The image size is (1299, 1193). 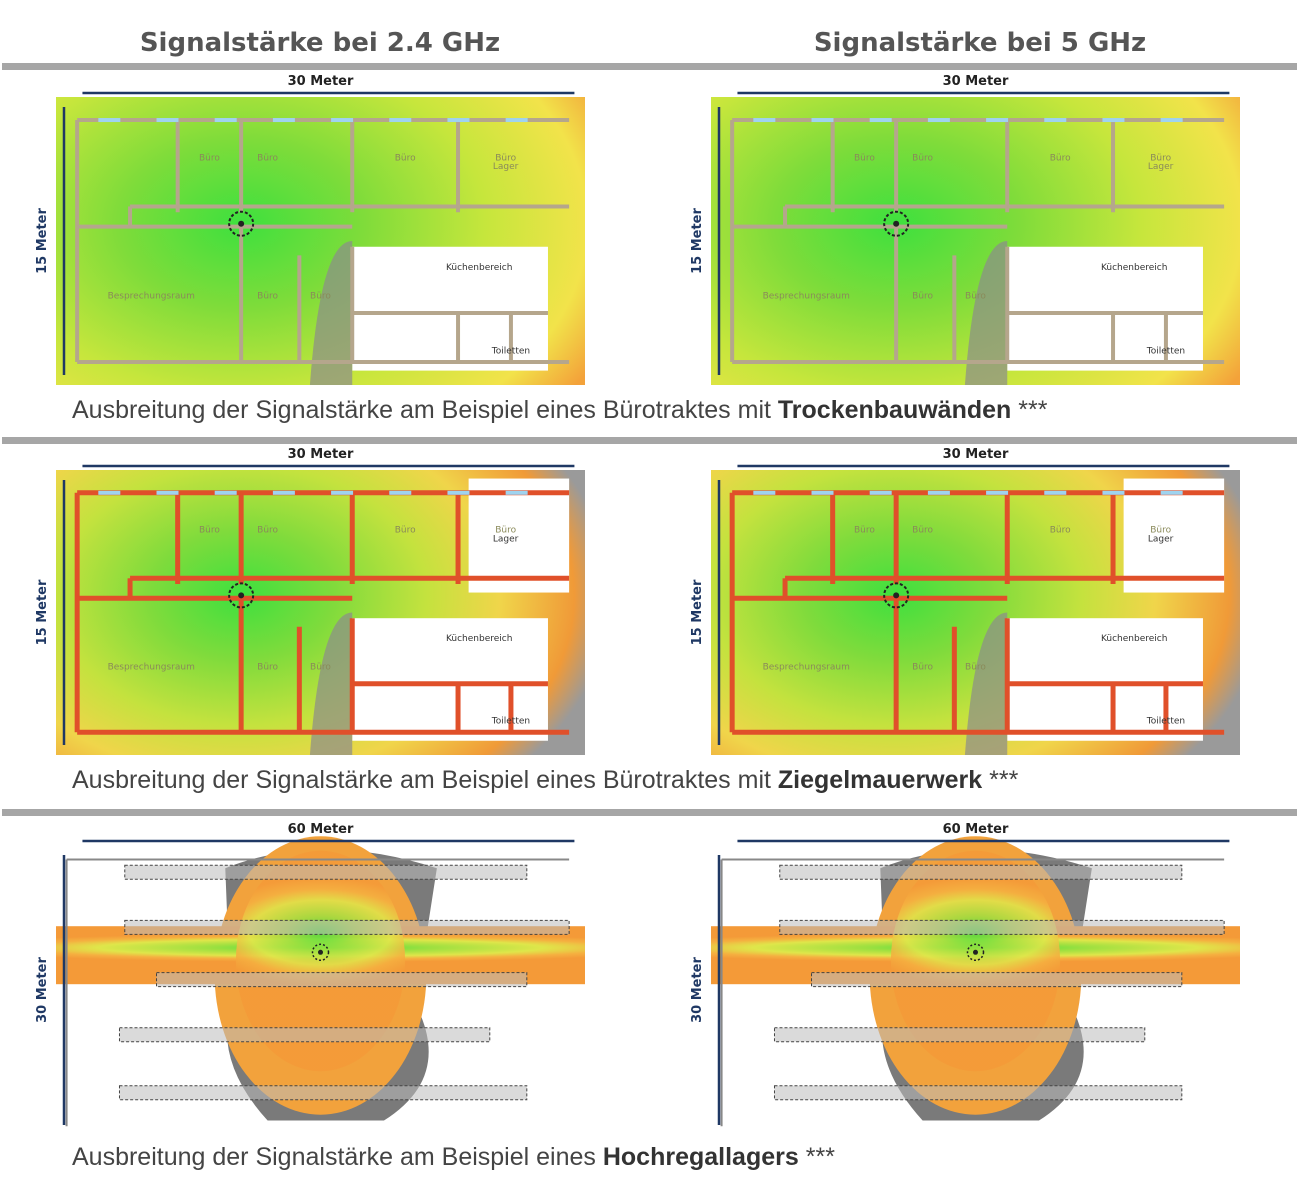 I want to click on caption-emphasis: Trockenbauwänden, so click(x=894, y=410).